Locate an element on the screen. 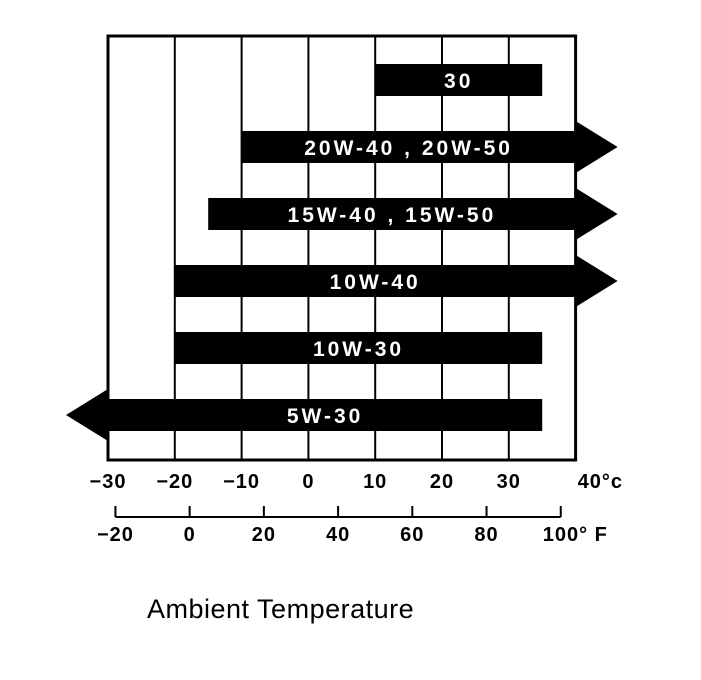  viscosity-bar-label: 30 is located at coordinates (458, 81).